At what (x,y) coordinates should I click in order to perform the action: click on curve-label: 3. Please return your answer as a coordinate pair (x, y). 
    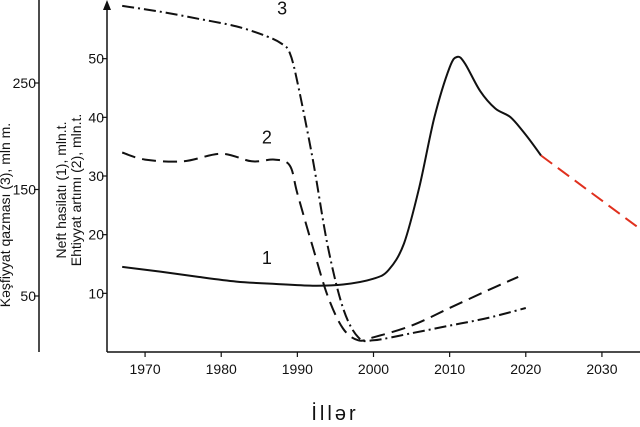
    Looking at the image, I should click on (282, 9).